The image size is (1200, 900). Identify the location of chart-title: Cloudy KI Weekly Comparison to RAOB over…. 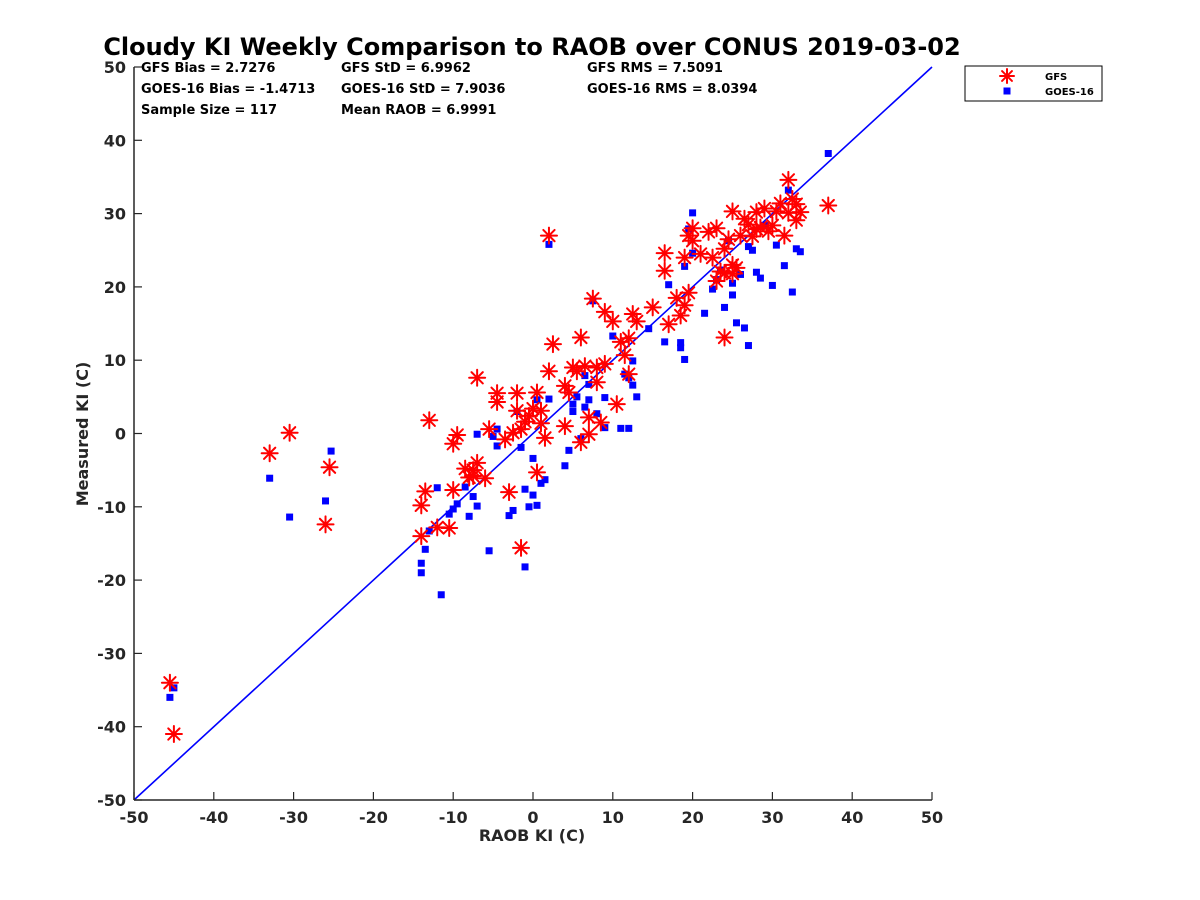
(531, 47).